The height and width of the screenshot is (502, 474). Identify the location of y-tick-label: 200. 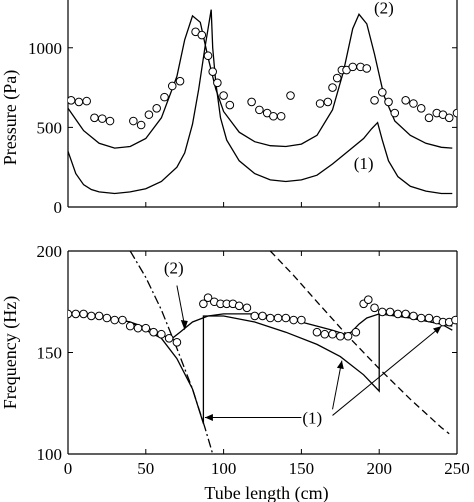
(50, 251).